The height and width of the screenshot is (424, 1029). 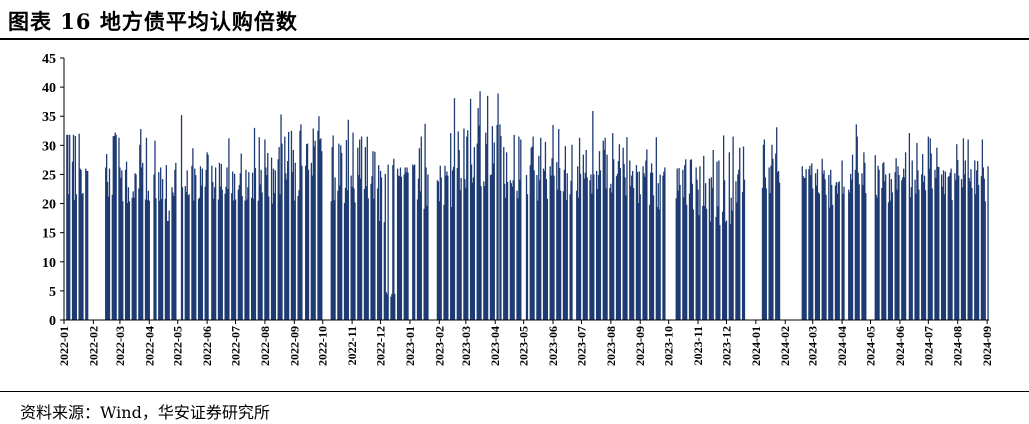 What do you see at coordinates (352, 345) in the screenshot?
I see `x-tick-label: 2022-11` at bounding box center [352, 345].